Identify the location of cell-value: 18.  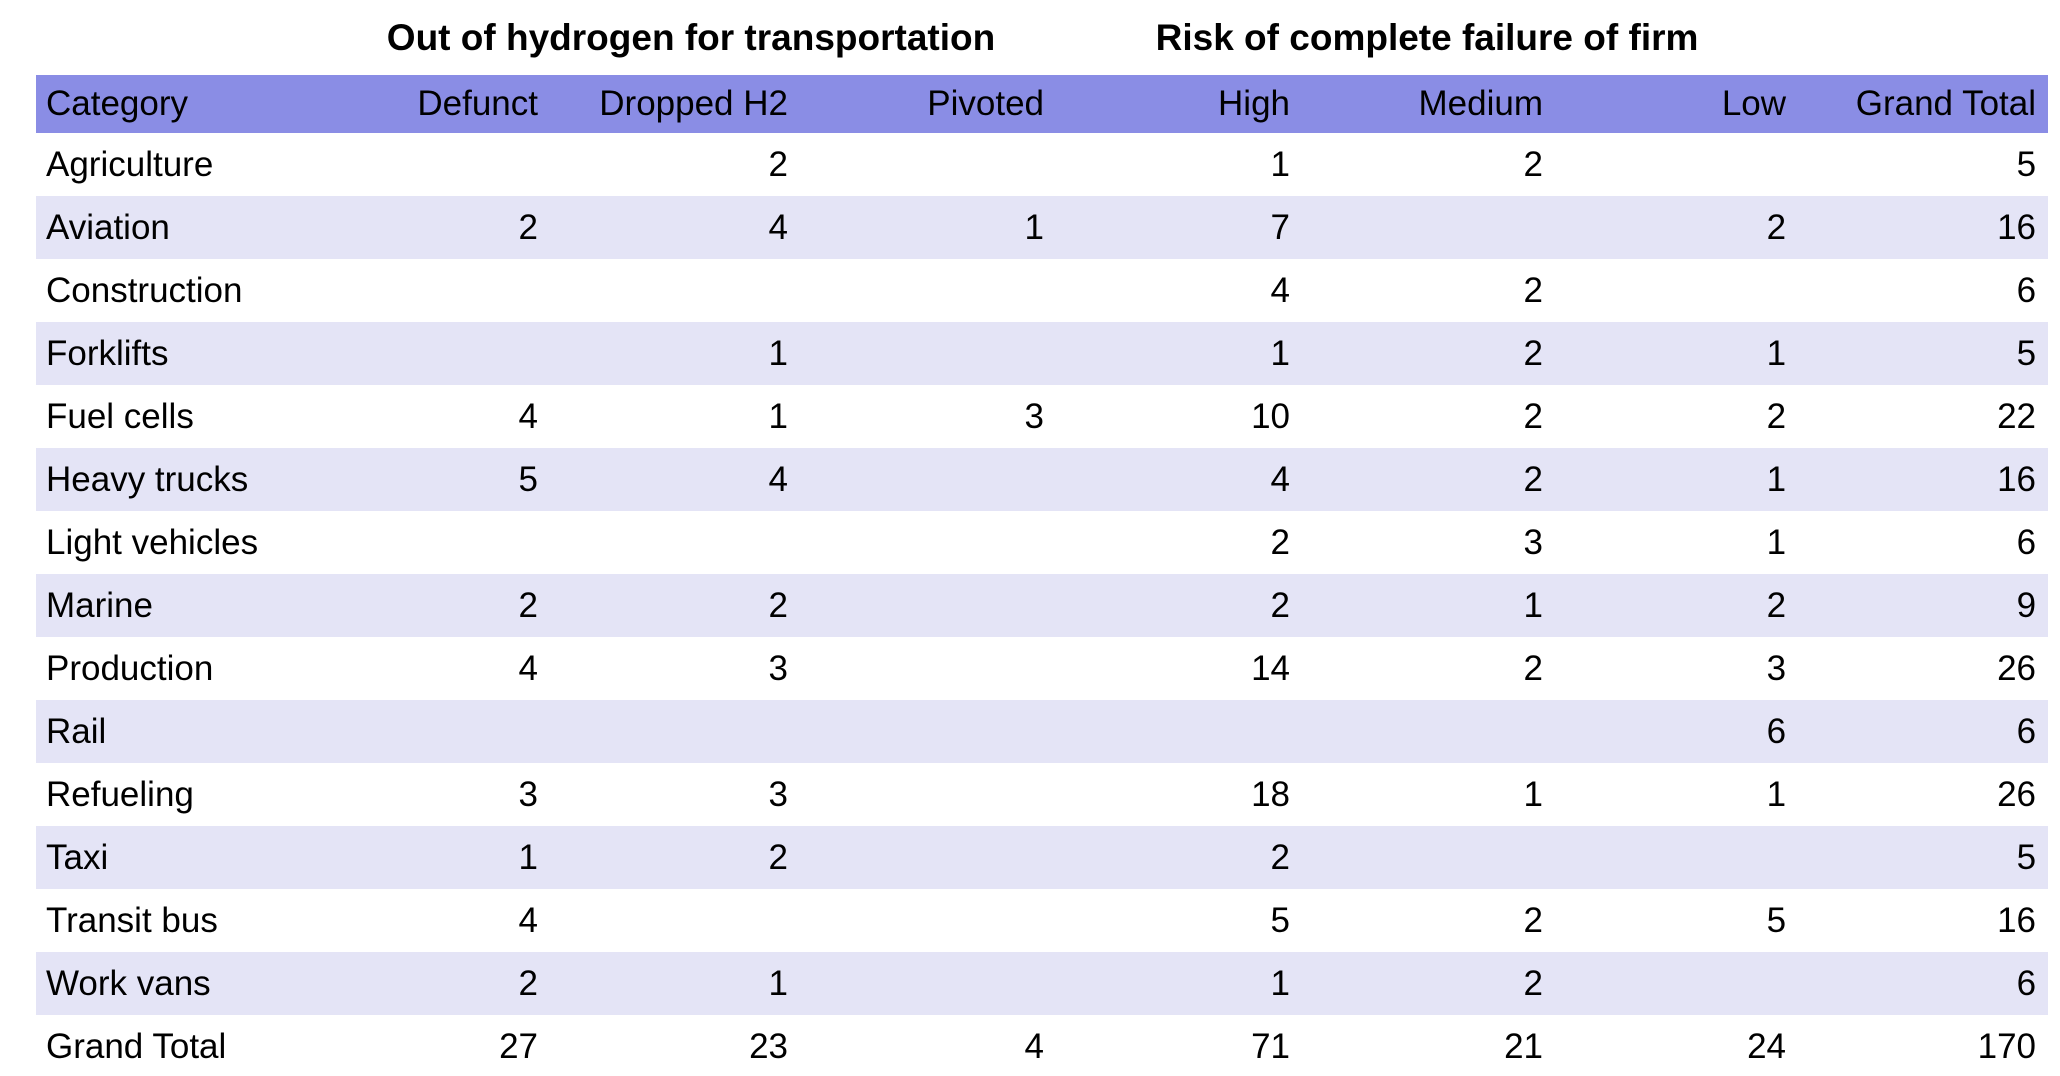
(1179, 794).